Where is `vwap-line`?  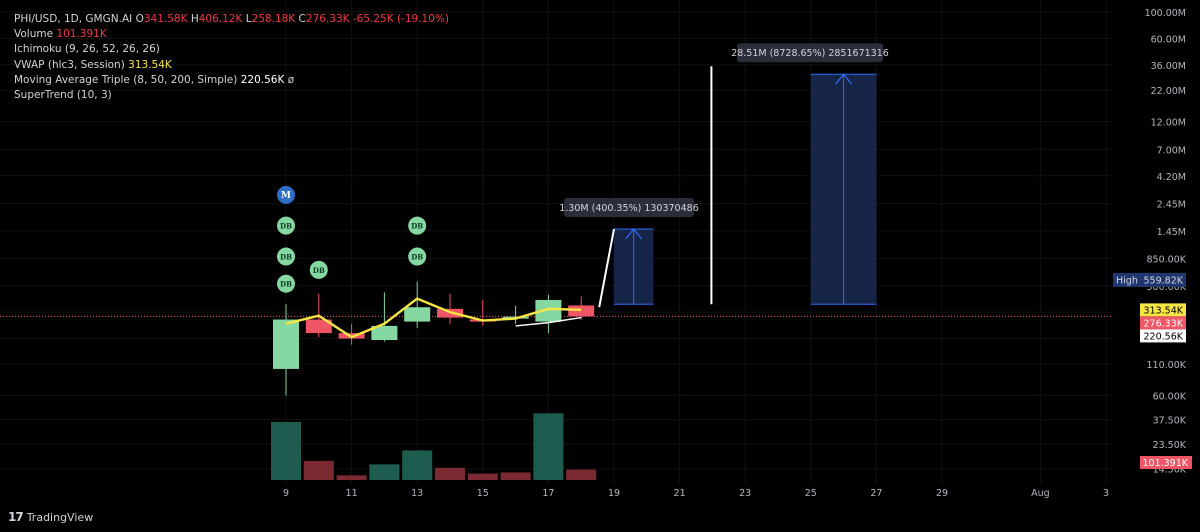 vwap-line is located at coordinates (548, 321).